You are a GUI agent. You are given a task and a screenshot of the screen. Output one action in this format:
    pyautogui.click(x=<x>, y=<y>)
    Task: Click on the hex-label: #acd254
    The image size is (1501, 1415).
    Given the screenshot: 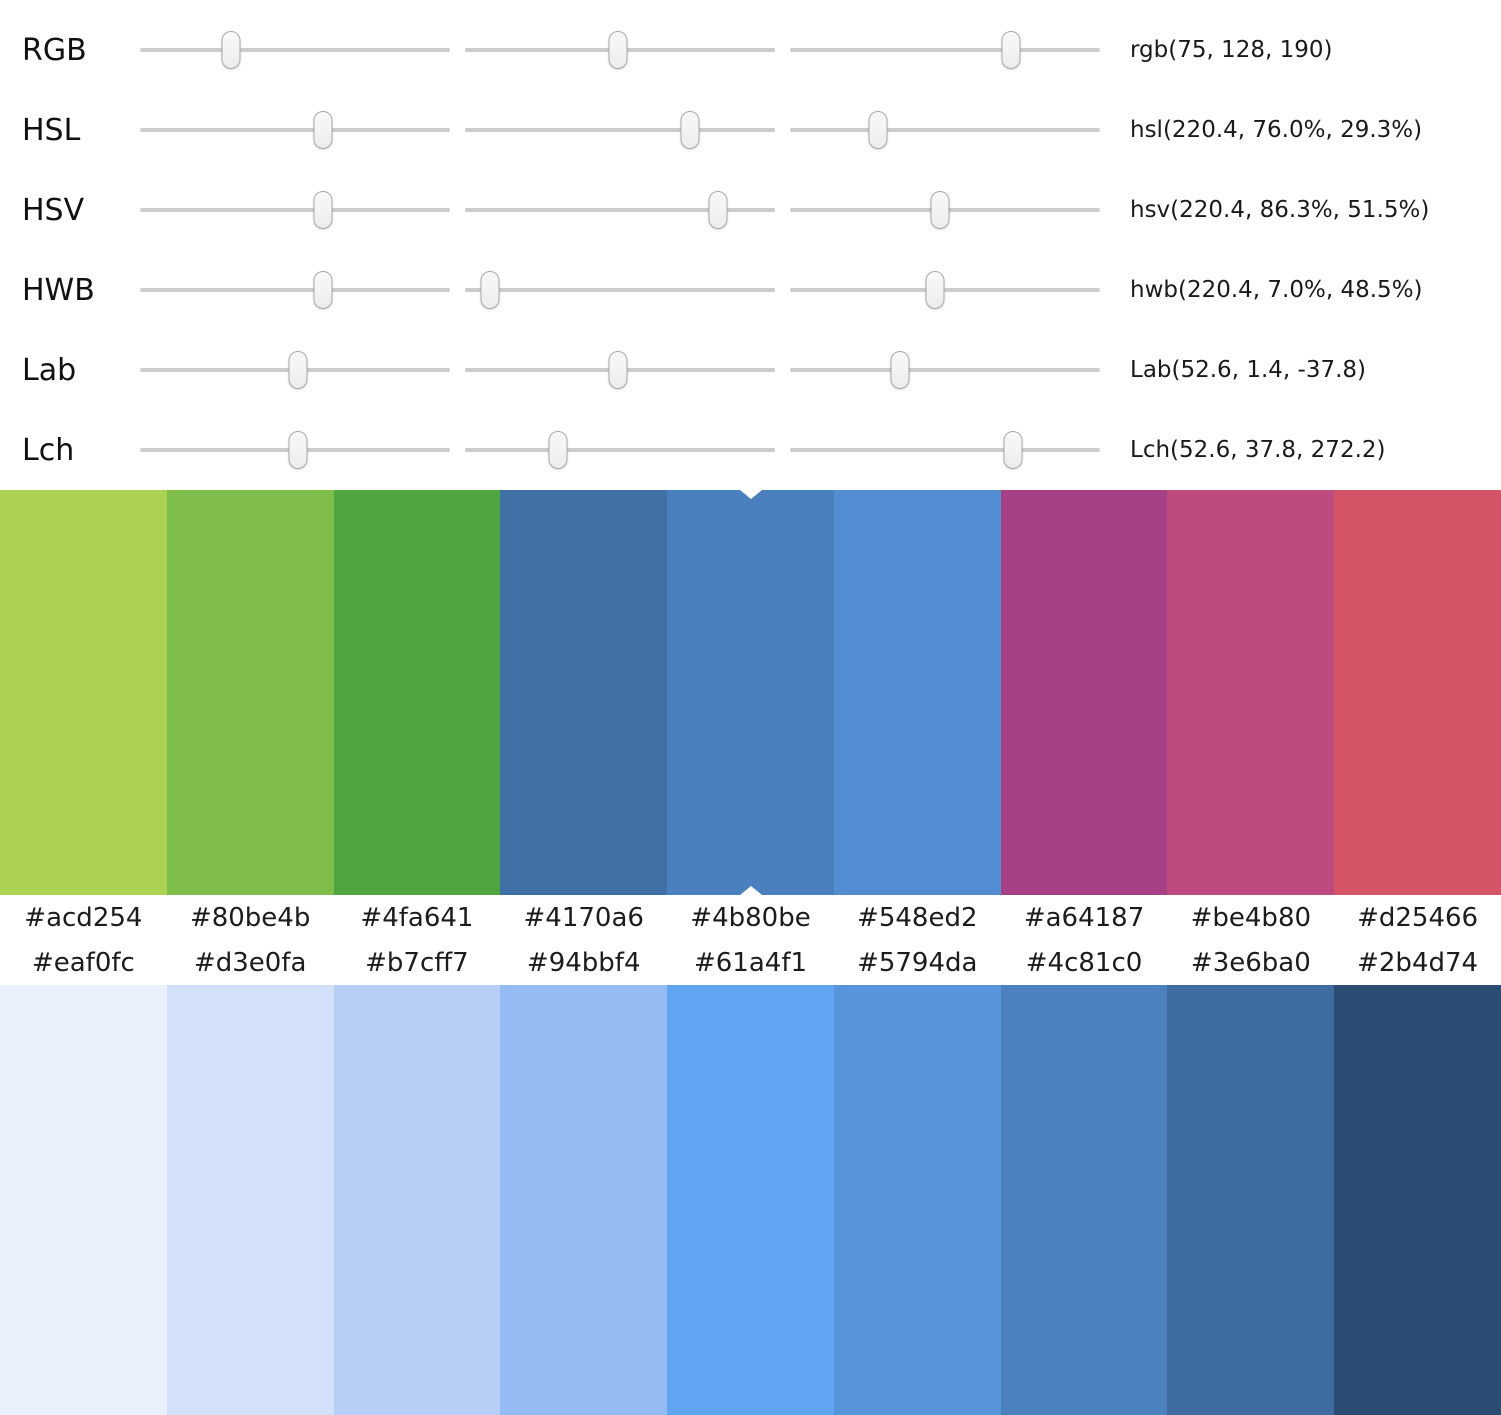 What is the action you would take?
    pyautogui.click(x=83, y=917)
    